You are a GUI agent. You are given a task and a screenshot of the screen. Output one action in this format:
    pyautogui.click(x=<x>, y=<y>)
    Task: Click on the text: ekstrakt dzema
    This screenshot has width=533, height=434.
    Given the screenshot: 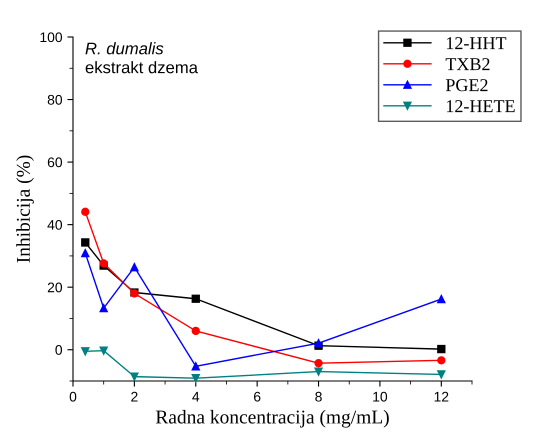 What is the action you would take?
    pyautogui.click(x=142, y=67)
    